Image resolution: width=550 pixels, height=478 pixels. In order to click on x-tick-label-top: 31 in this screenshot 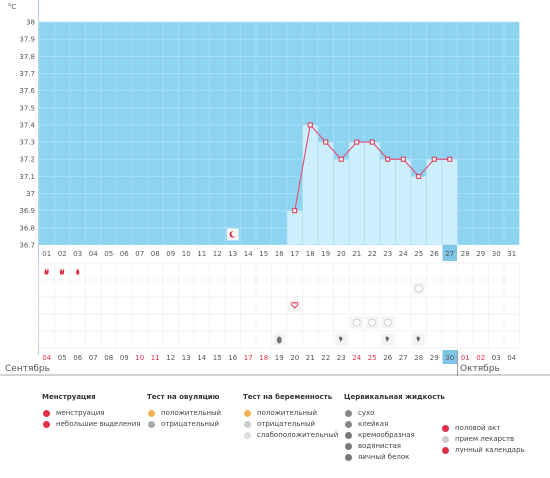, I will do `click(511, 254)`.